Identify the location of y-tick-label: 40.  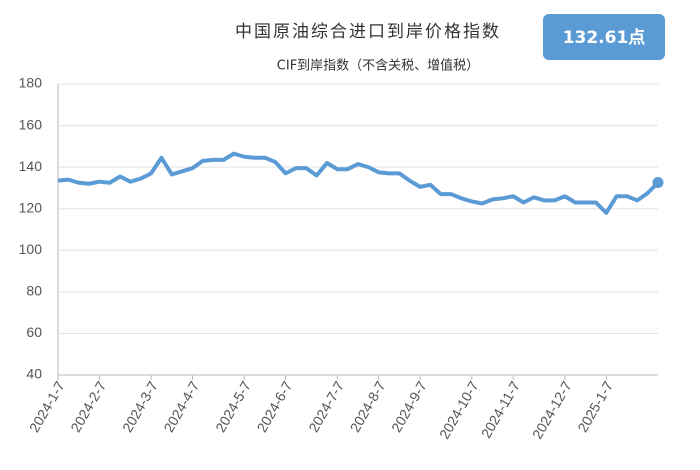
(34, 374).